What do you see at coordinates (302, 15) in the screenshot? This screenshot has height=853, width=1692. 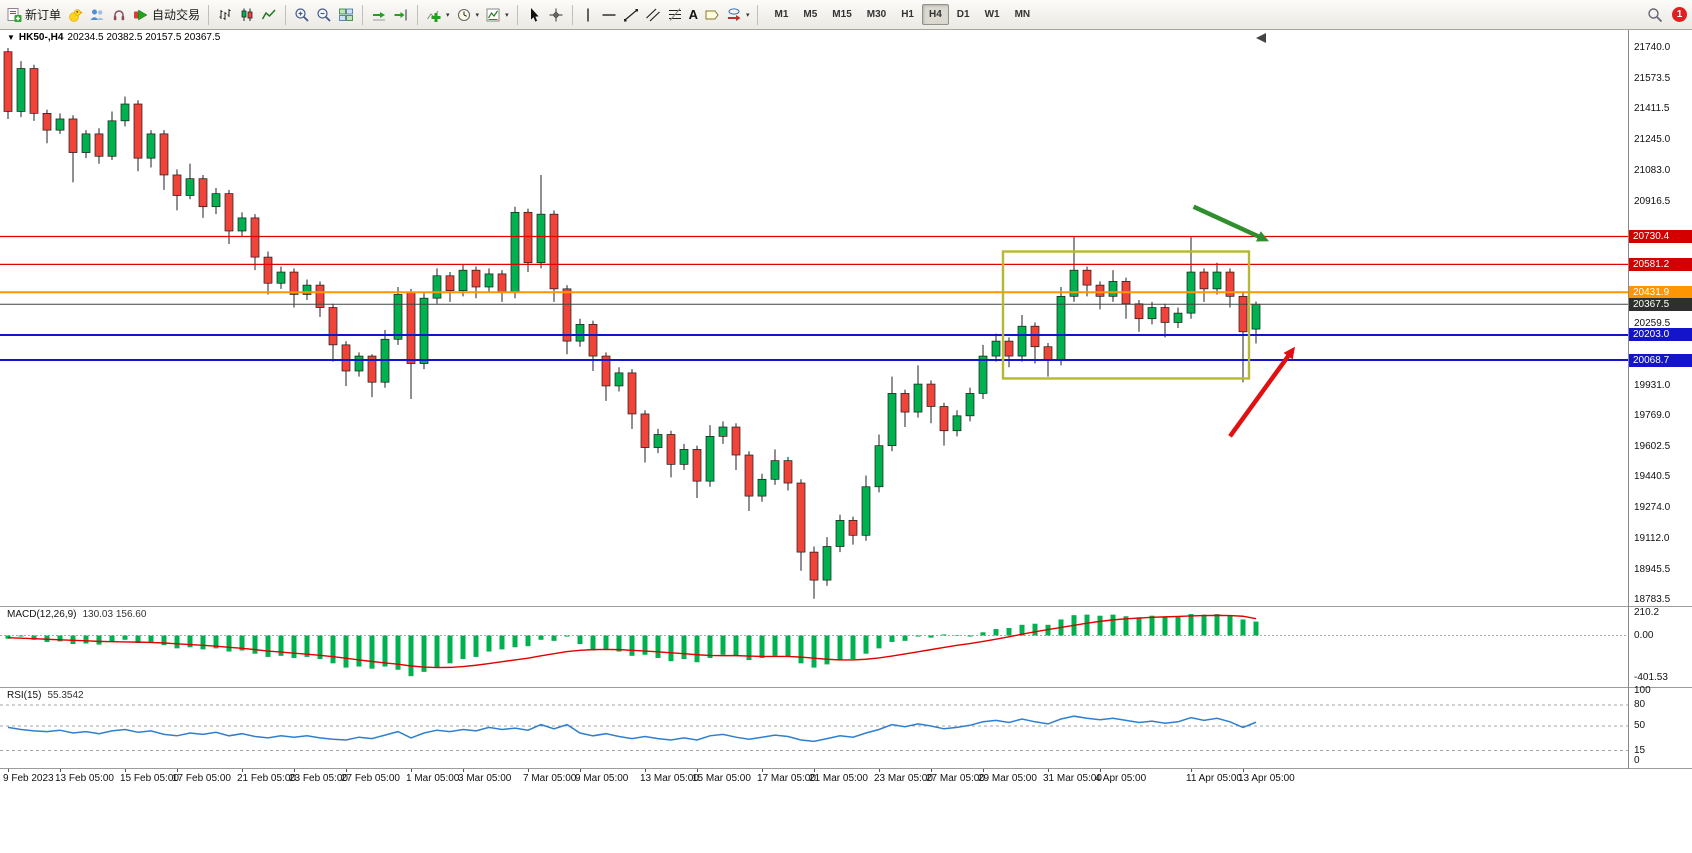 I see `zoom-in-button` at bounding box center [302, 15].